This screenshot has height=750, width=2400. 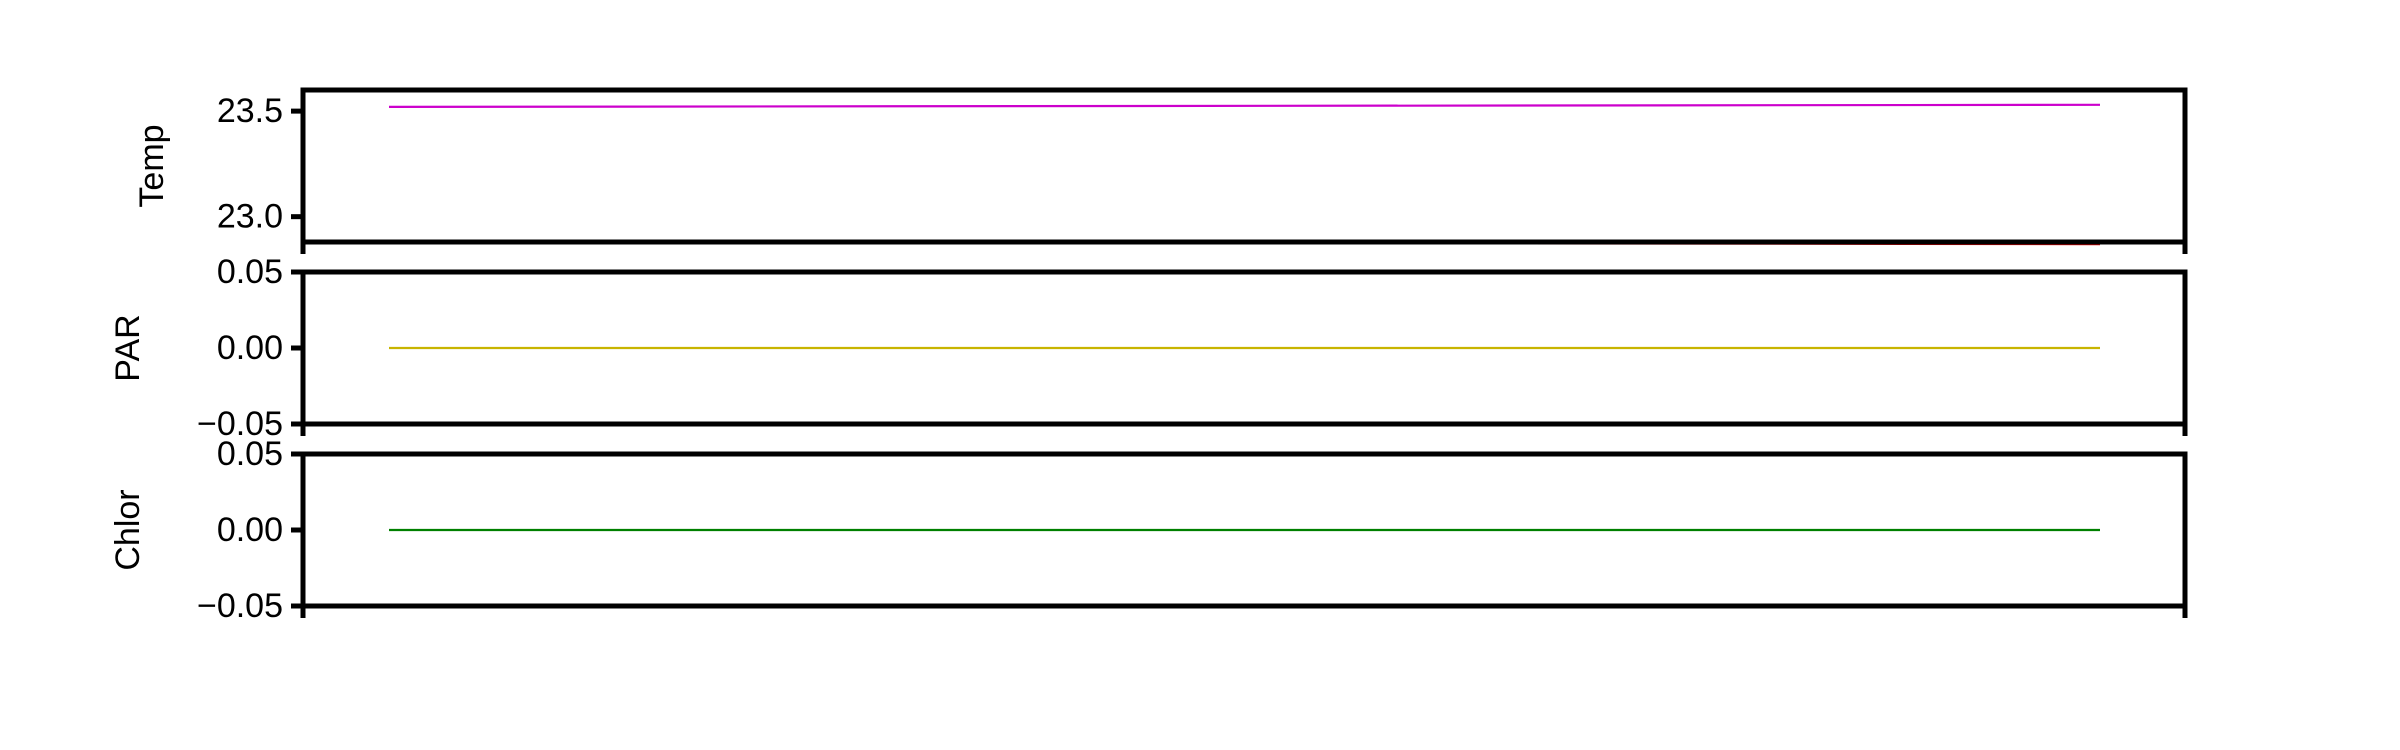 What do you see at coordinates (250, 111) in the screenshot?
I see `y-tick-label: 23.5` at bounding box center [250, 111].